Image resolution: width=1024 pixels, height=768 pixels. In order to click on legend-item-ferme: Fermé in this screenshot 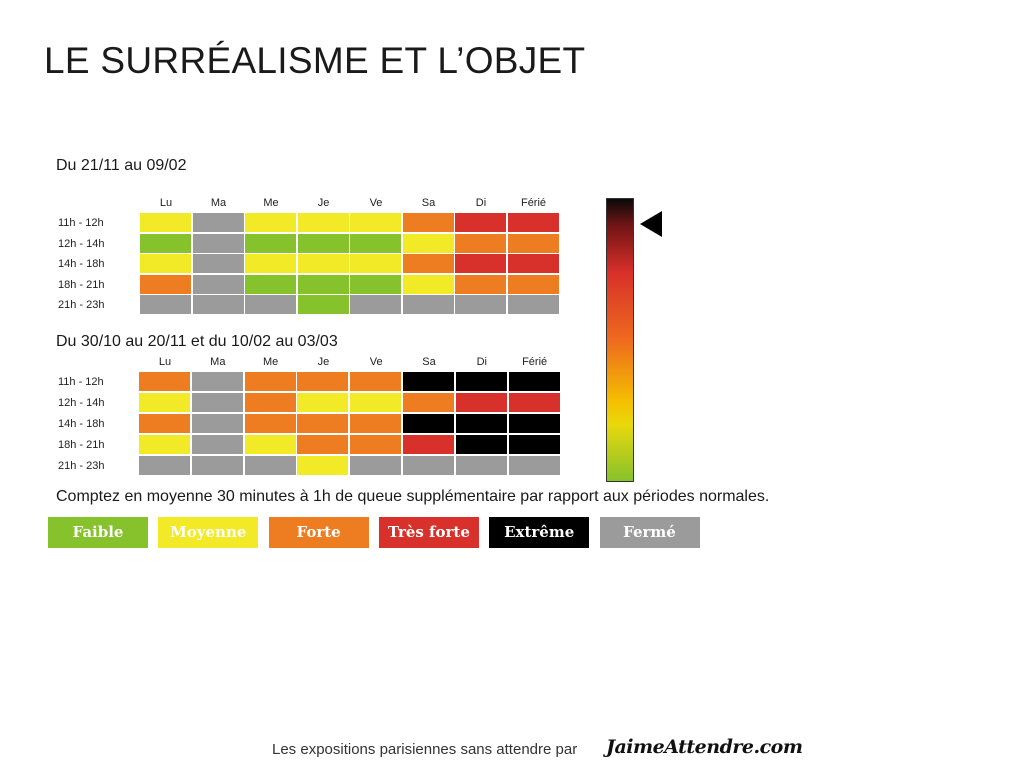, I will do `click(649, 532)`.